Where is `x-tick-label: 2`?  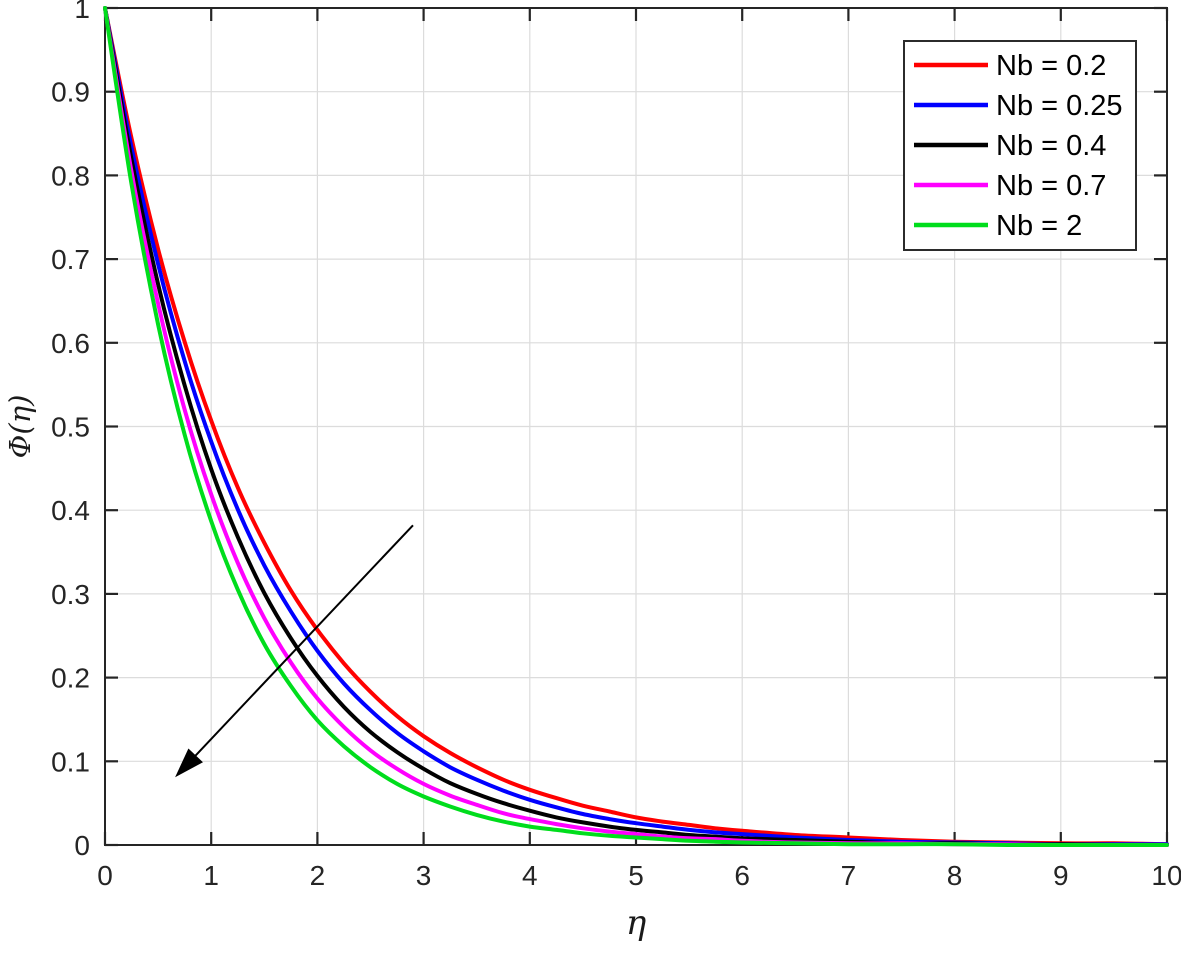
x-tick-label: 2 is located at coordinates (318, 875).